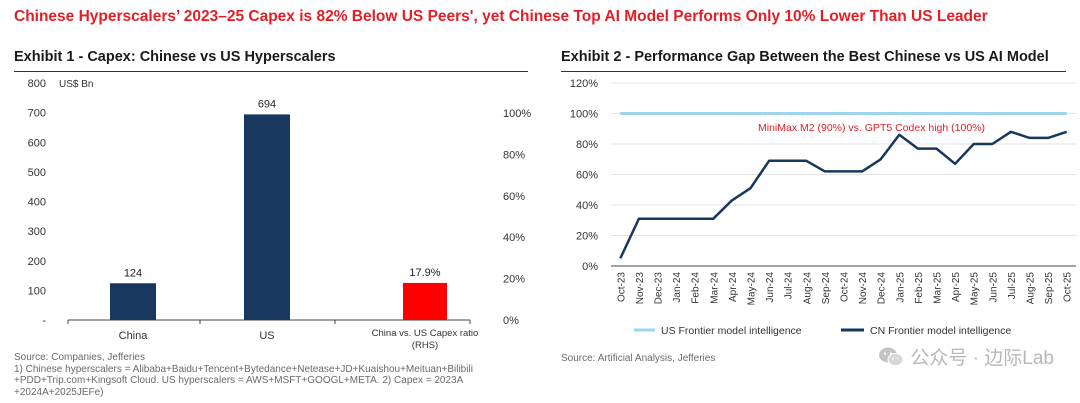 The width and height of the screenshot is (1080, 403). What do you see at coordinates (514, 280) in the screenshot?
I see `y2-tick-label: 20%` at bounding box center [514, 280].